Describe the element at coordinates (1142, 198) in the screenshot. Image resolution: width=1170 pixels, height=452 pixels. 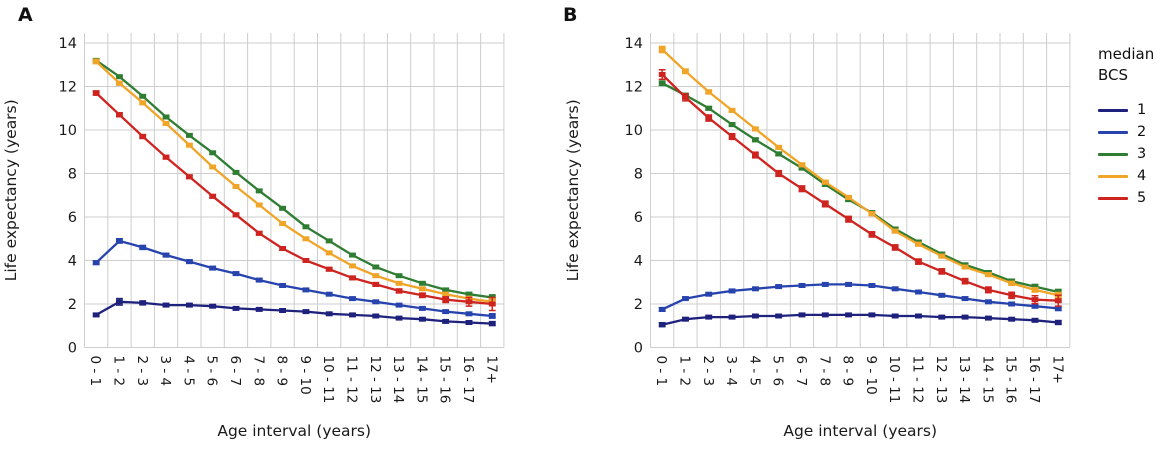
I see `legend-item-label: 5` at that location.